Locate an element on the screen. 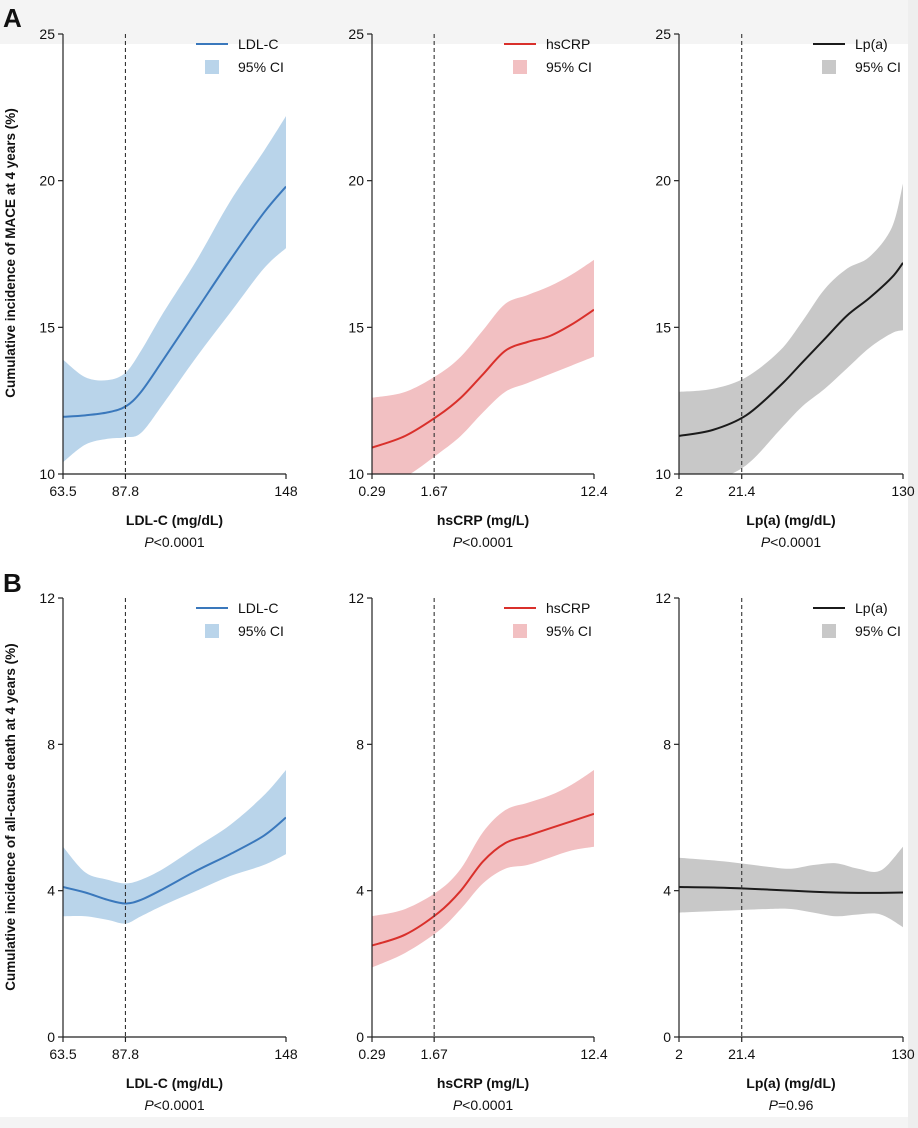  p-value-symbol-b-1: P is located at coordinates (458, 1105).